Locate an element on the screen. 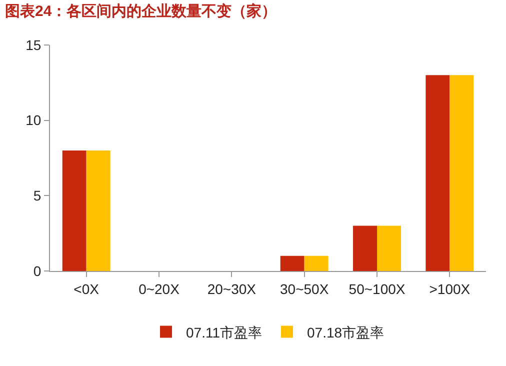 This screenshot has height=366, width=506. chart-title: 图表24：各区间内的企业数量不变（家） is located at coordinates (141, 11).